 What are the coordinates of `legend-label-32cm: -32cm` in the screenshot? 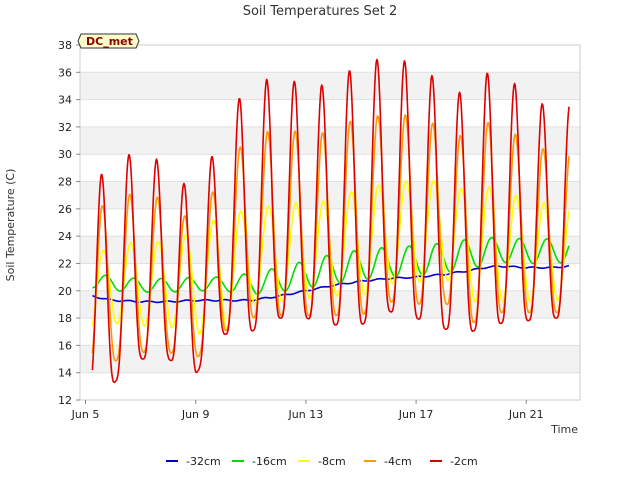 It's located at (203, 461).